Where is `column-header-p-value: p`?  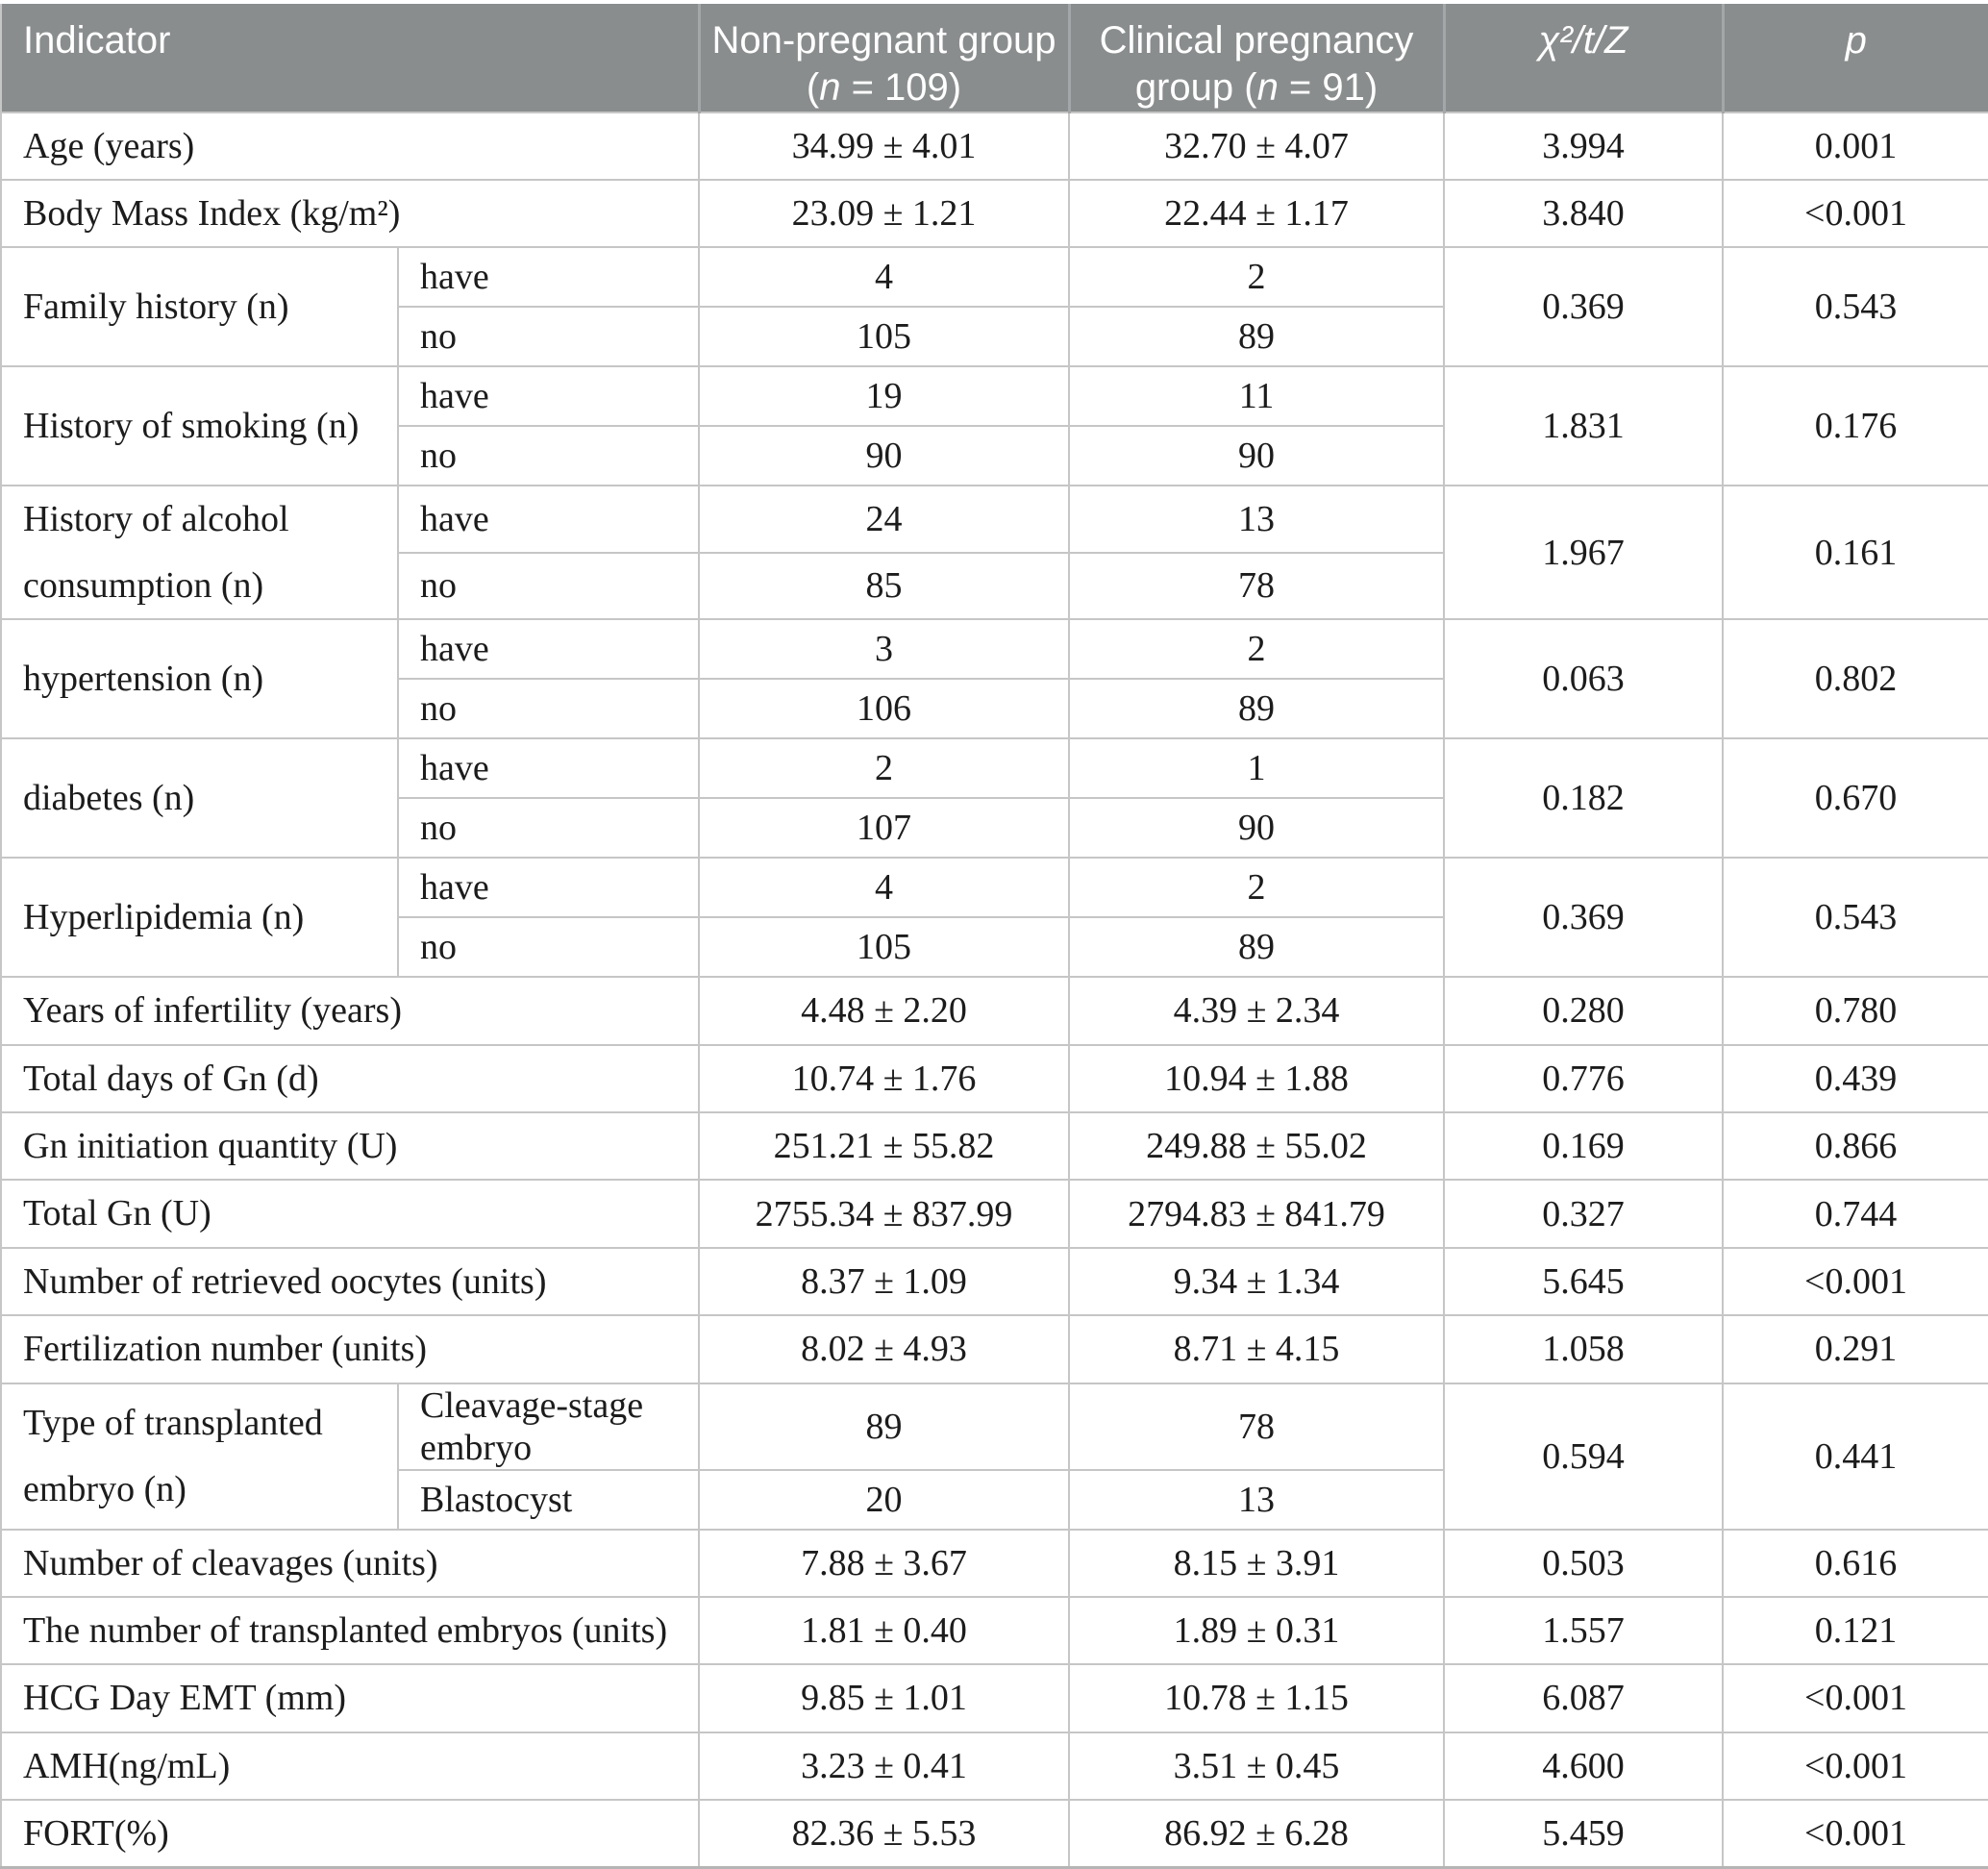 column-header-p-value: p is located at coordinates (1854, 59).